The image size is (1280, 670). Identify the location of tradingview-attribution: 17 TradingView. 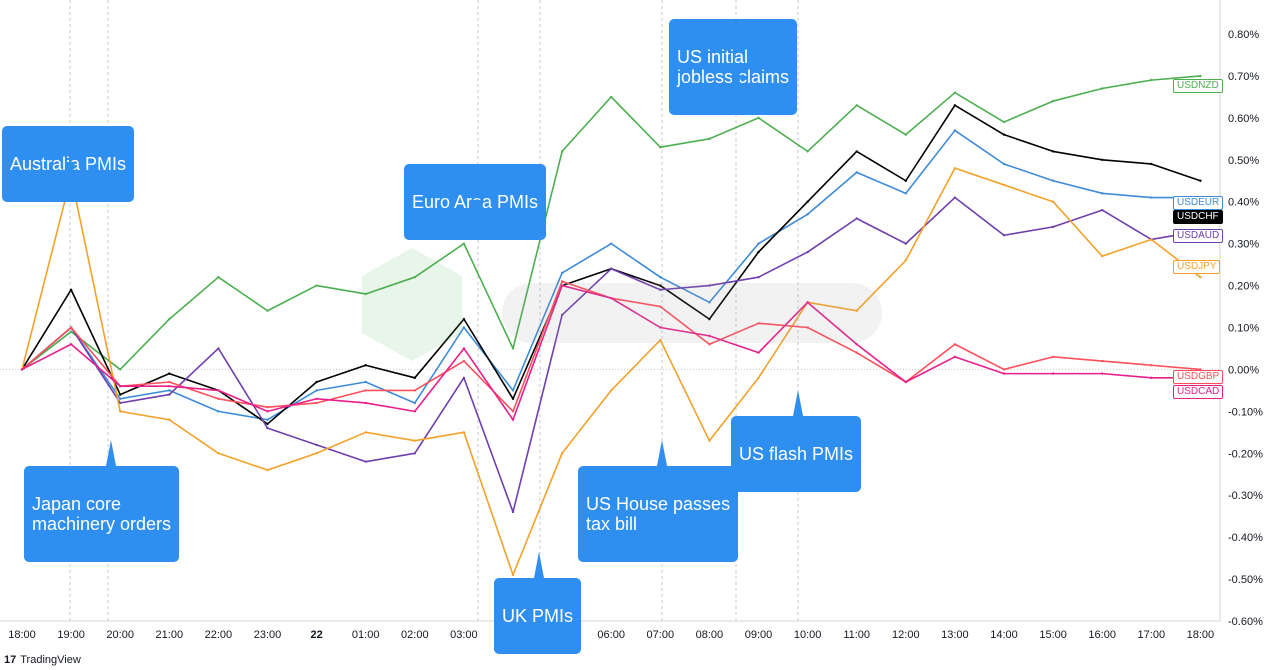
(42, 660).